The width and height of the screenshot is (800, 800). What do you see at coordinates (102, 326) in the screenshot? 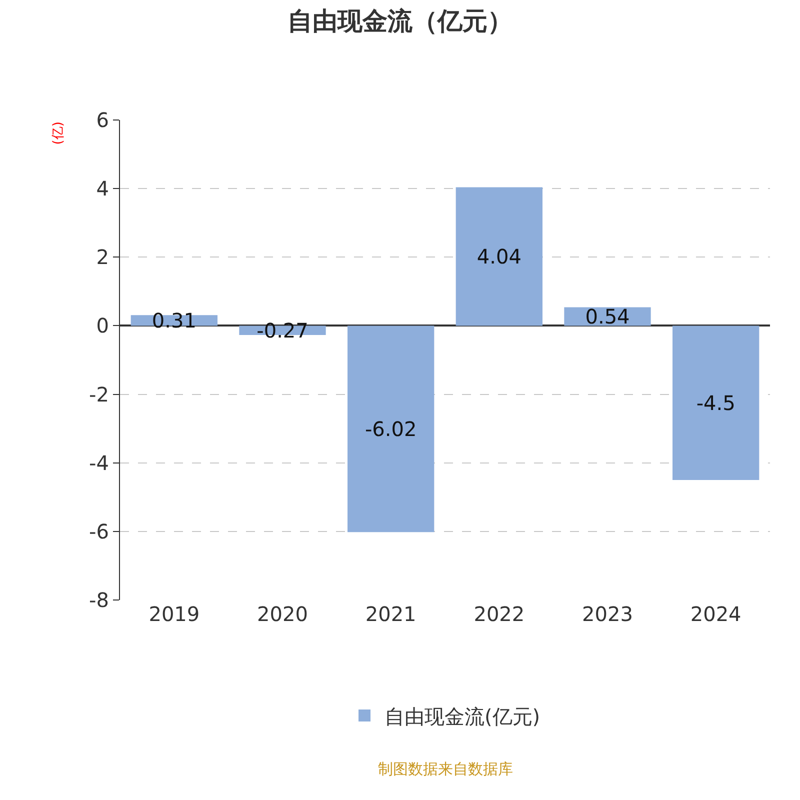
I see `y-tick-label: 0` at bounding box center [102, 326].